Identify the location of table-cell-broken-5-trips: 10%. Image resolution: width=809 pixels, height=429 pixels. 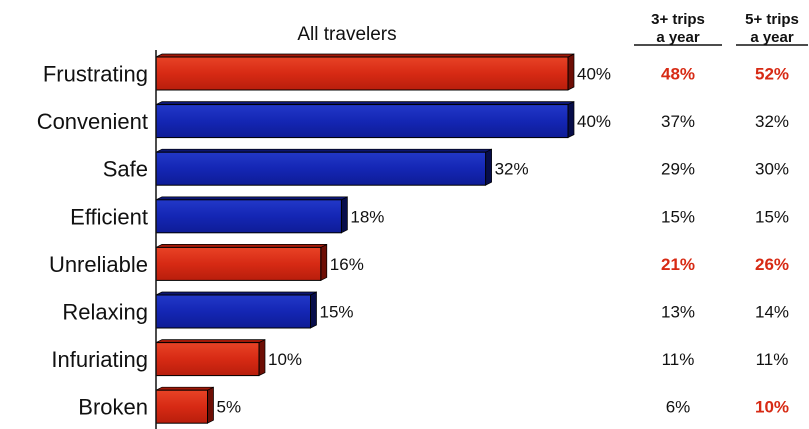
(772, 407).